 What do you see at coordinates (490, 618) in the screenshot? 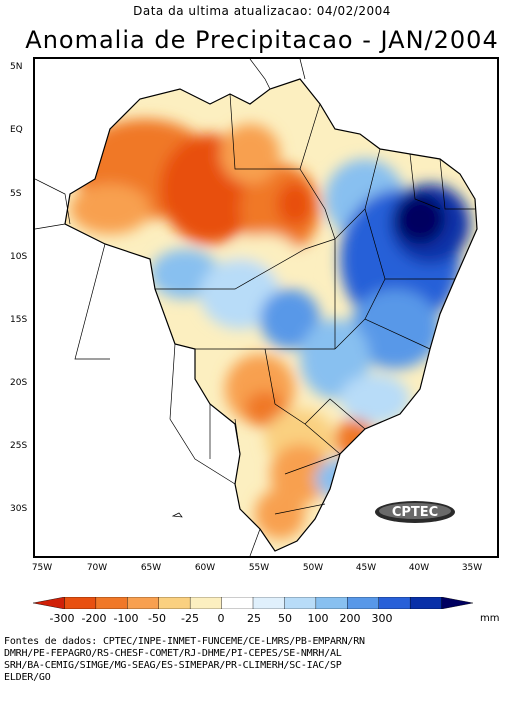
I see `legend-unit: mm` at bounding box center [490, 618].